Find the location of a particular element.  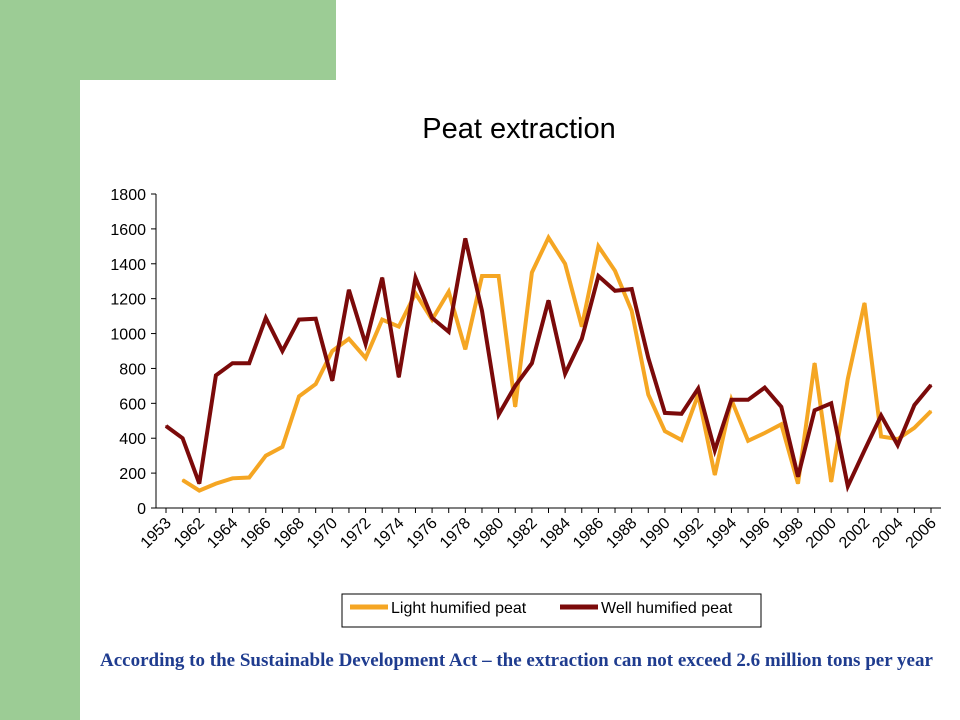

x-tick-label: 1994 is located at coordinates (721, 533).